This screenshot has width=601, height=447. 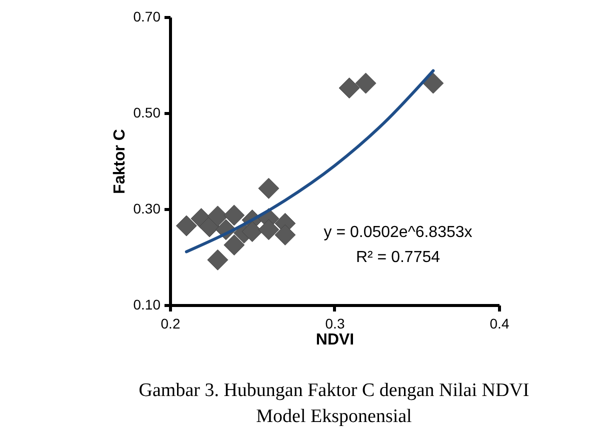 I want to click on text: Gambar 3. Hubungan Faktor C dengan Nilai NDVI, so click(x=334, y=390).